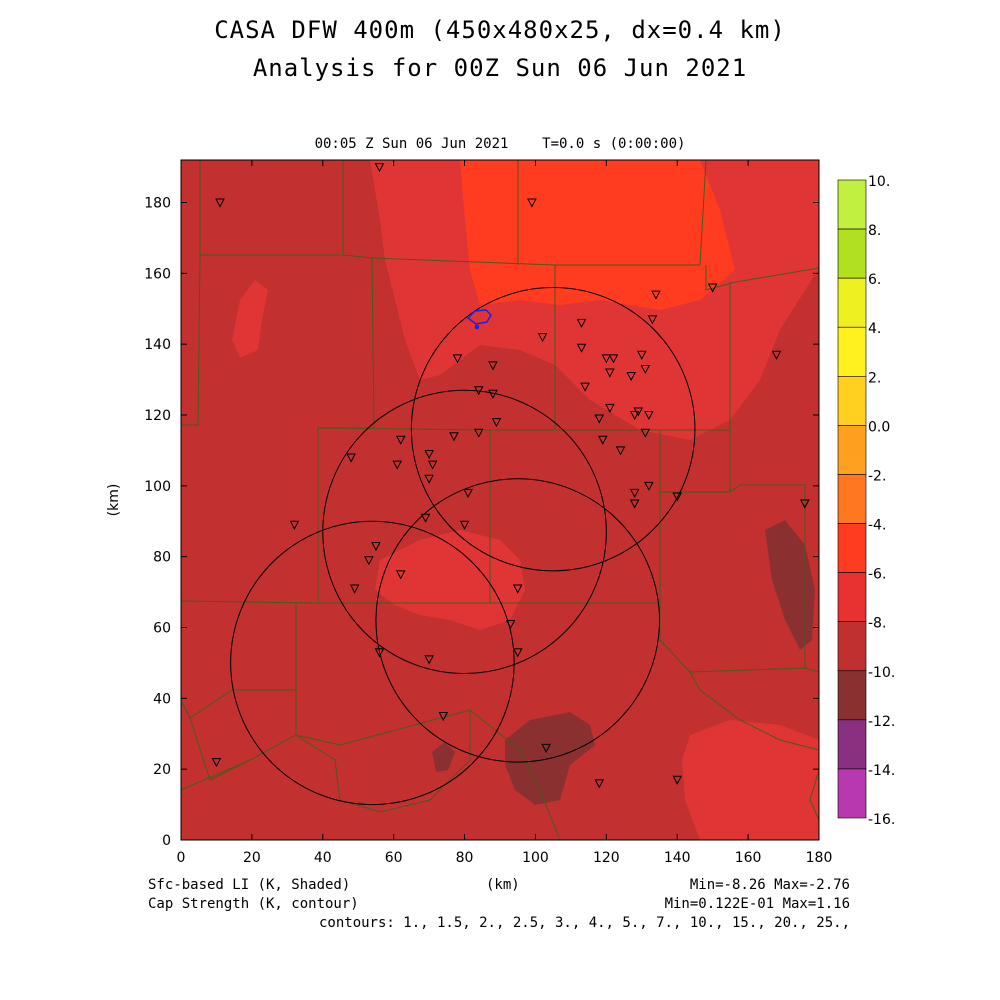  Describe the element at coordinates (535, 858) in the screenshot. I see `x-tick-label: 100` at that location.